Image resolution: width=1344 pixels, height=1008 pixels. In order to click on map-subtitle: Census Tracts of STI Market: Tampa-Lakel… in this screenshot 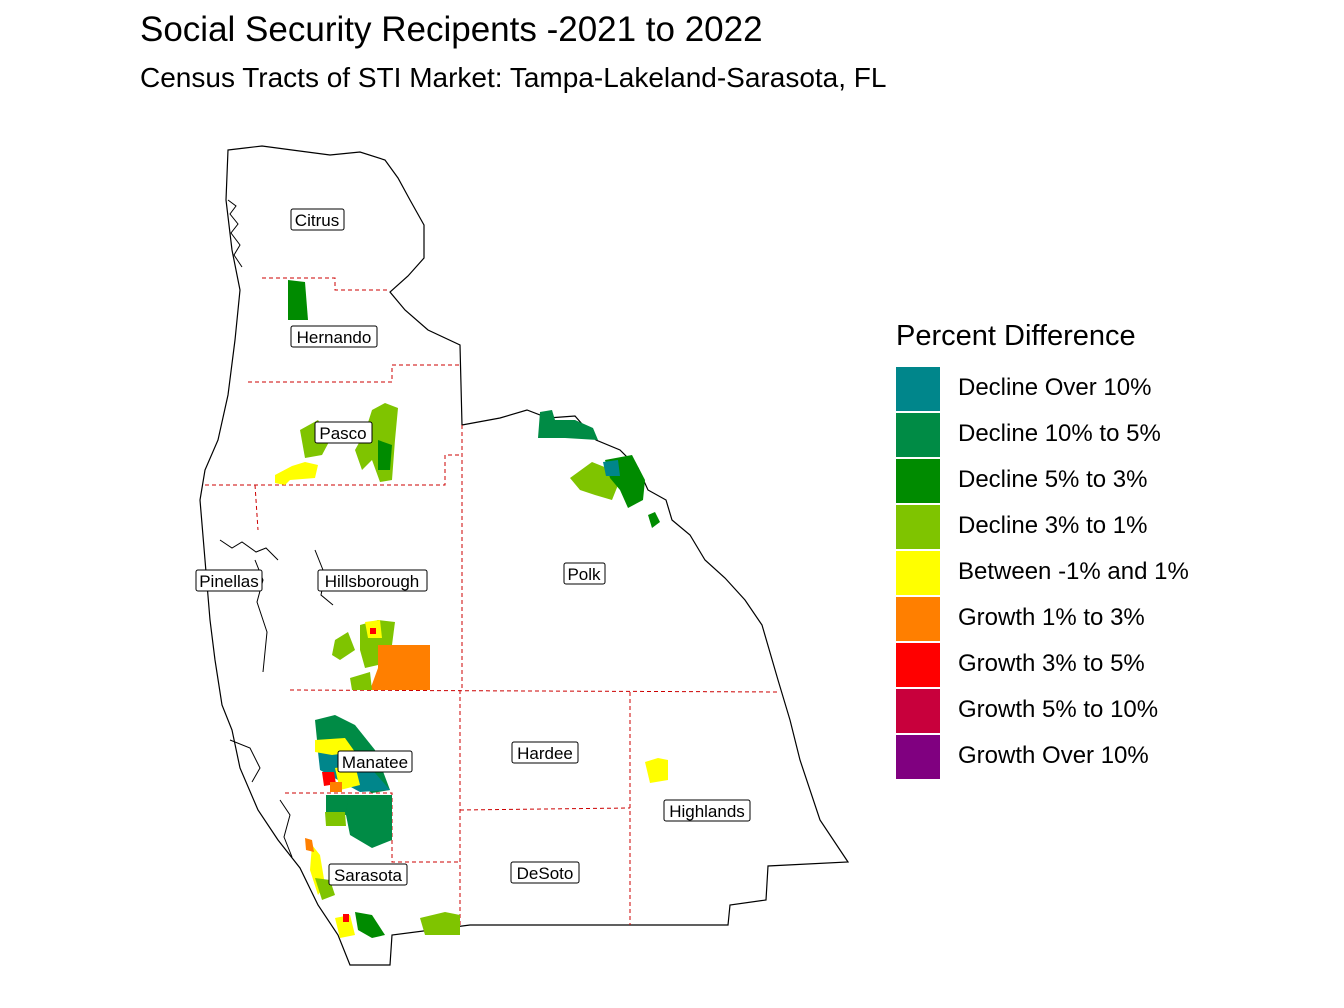, I will do `click(513, 77)`.